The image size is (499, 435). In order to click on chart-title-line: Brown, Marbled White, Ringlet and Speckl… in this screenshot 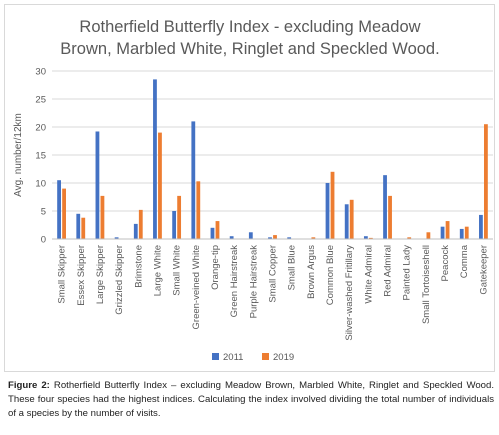, I will do `click(249, 49)`.